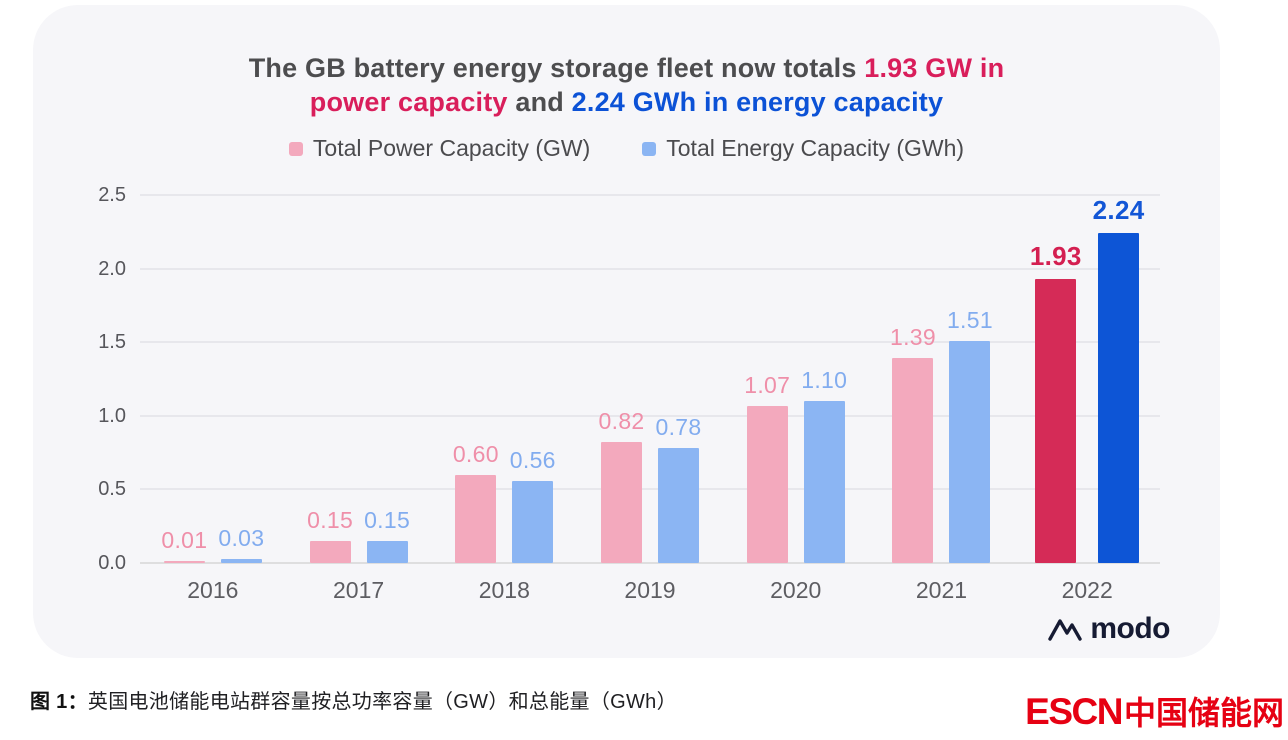 This screenshot has height=740, width=1288. I want to click on y-axis-tick-label: 0.0, so click(112, 563).